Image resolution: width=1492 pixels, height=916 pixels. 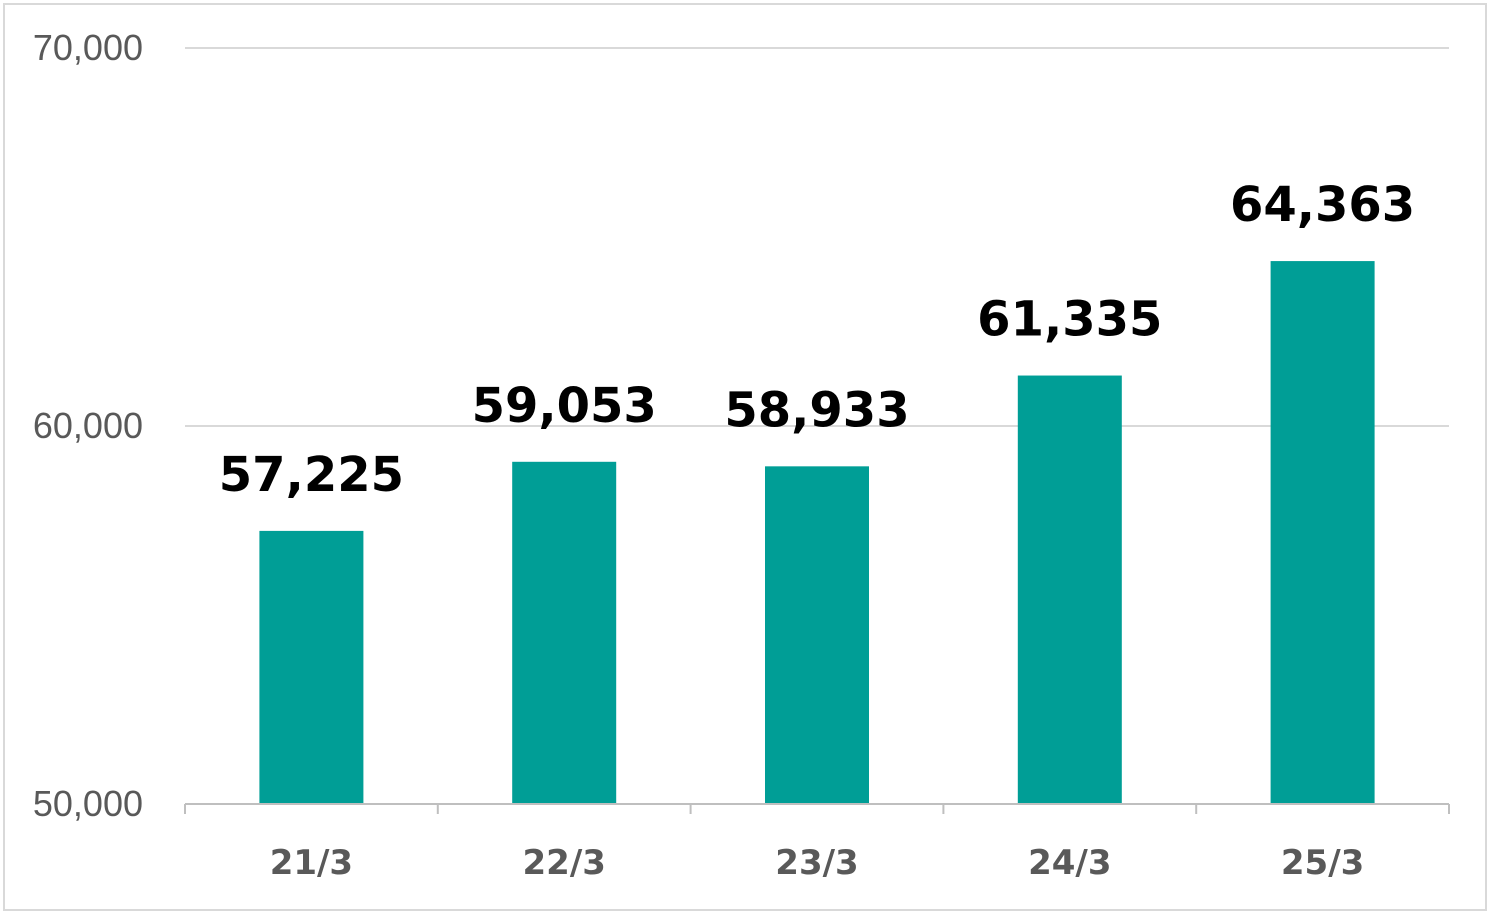 What do you see at coordinates (88, 47) in the screenshot?
I see `y-tick-label: 70,000` at bounding box center [88, 47].